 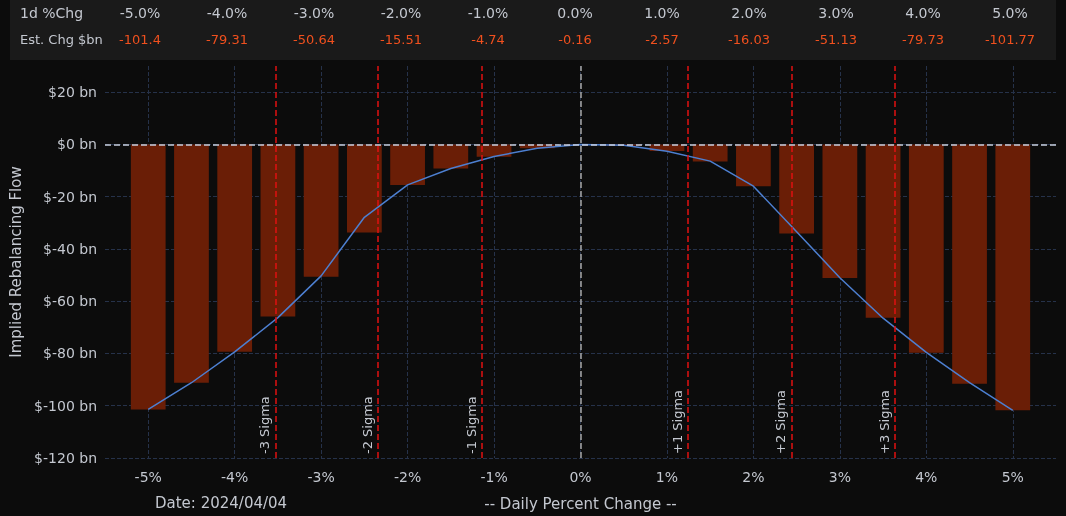 I want to click on y-tick-label: $0 bn, so click(x=76, y=144).